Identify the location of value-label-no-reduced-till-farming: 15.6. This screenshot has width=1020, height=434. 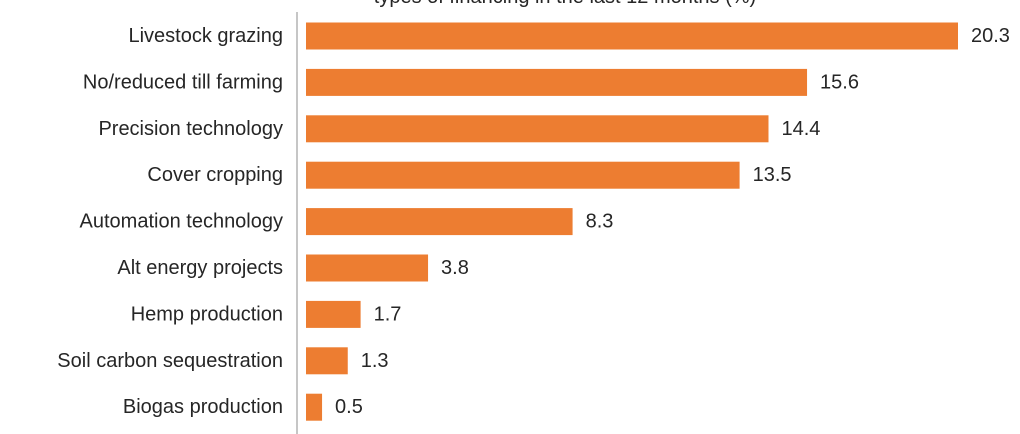
(839, 82).